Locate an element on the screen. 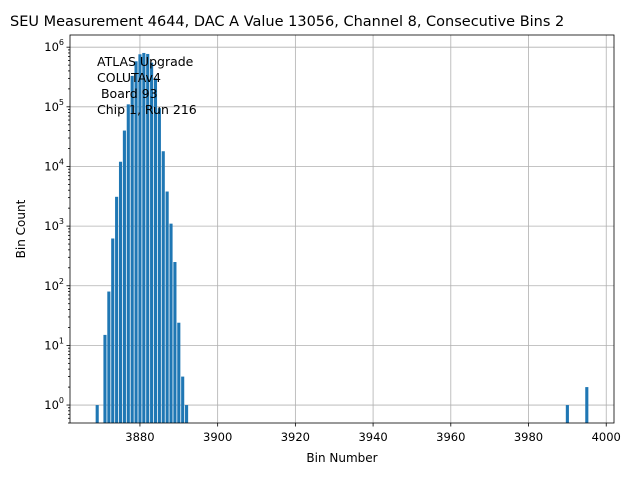 Image resolution: width=640 pixels, height=480 pixels. y-tick-label: 10³ is located at coordinates (54, 225).